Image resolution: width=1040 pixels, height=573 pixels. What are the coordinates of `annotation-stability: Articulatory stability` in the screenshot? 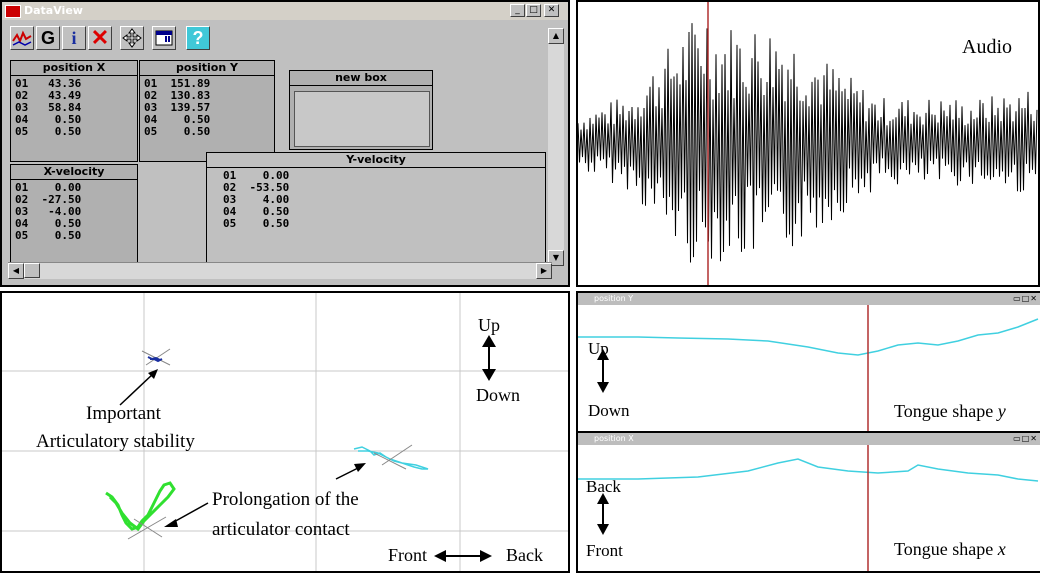 It's located at (115, 441).